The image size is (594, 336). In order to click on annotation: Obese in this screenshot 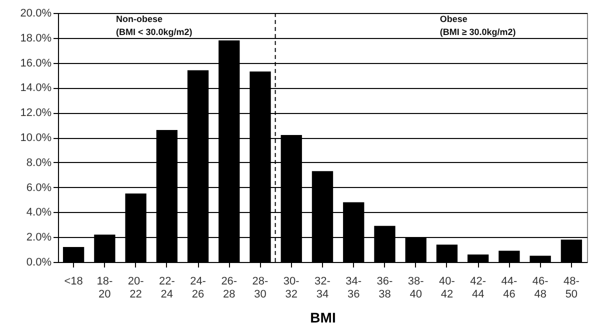, I will do `click(454, 19)`.